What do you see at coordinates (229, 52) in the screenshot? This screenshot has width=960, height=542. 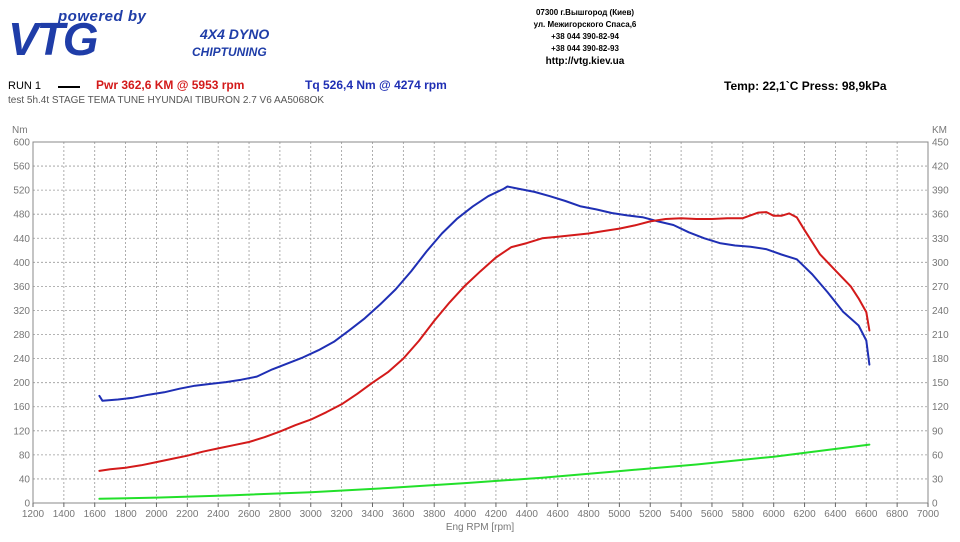 I see `logo-subtitle-chiptuning: CHIPTUNING` at bounding box center [229, 52].